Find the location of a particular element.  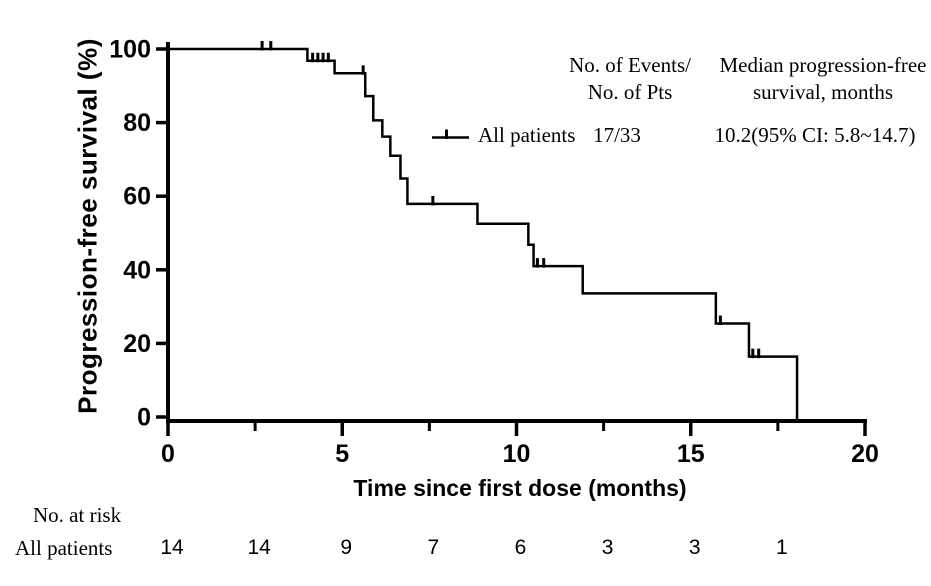

y-axis-title: Progression-free survival (%) is located at coordinates (87, 226).